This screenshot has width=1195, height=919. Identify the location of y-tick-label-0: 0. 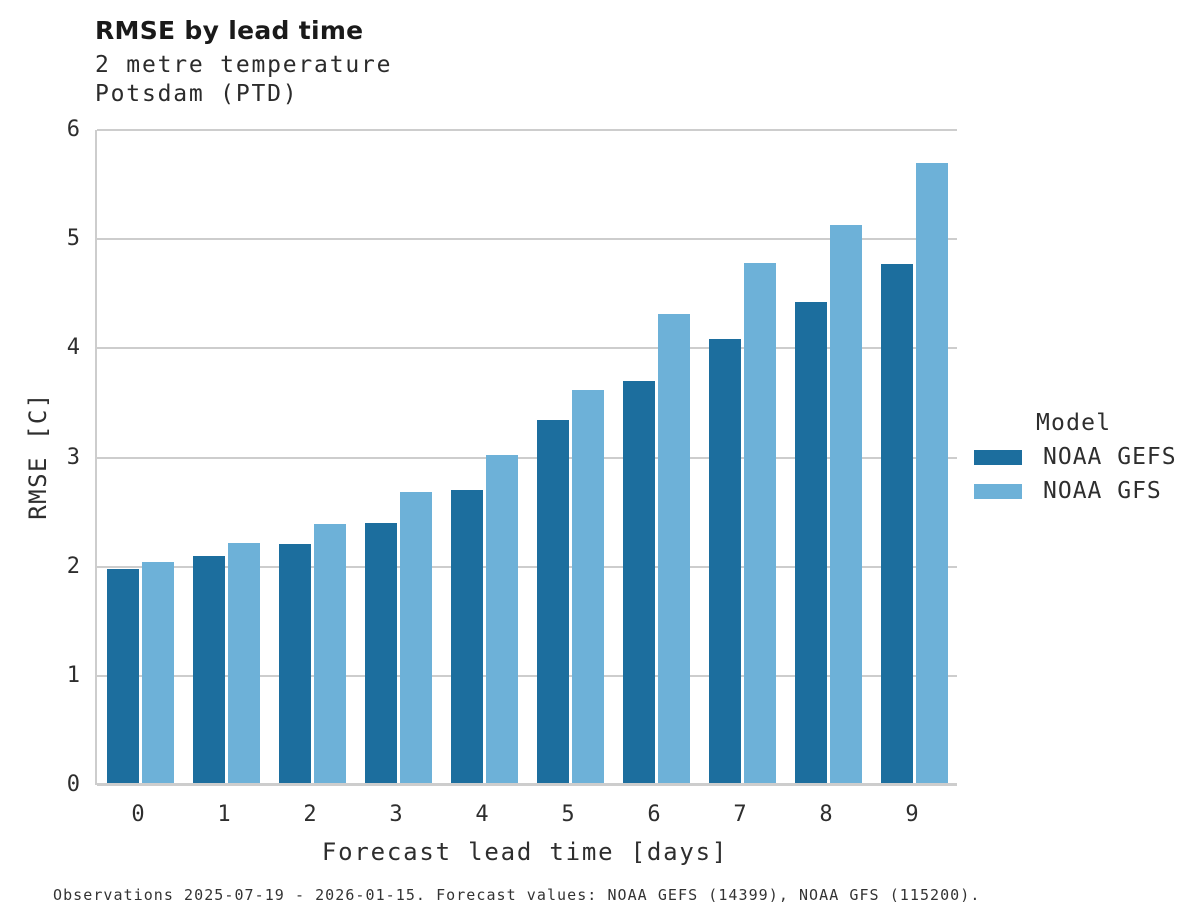
(73, 784).